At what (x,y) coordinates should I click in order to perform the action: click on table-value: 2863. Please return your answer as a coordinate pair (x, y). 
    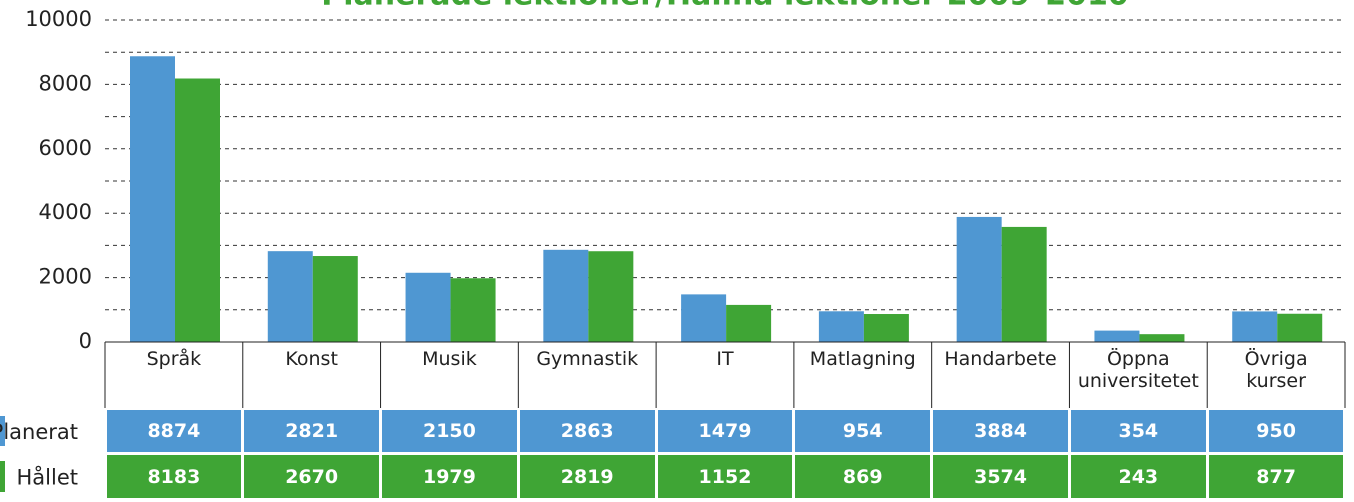
    Looking at the image, I should click on (587, 431).